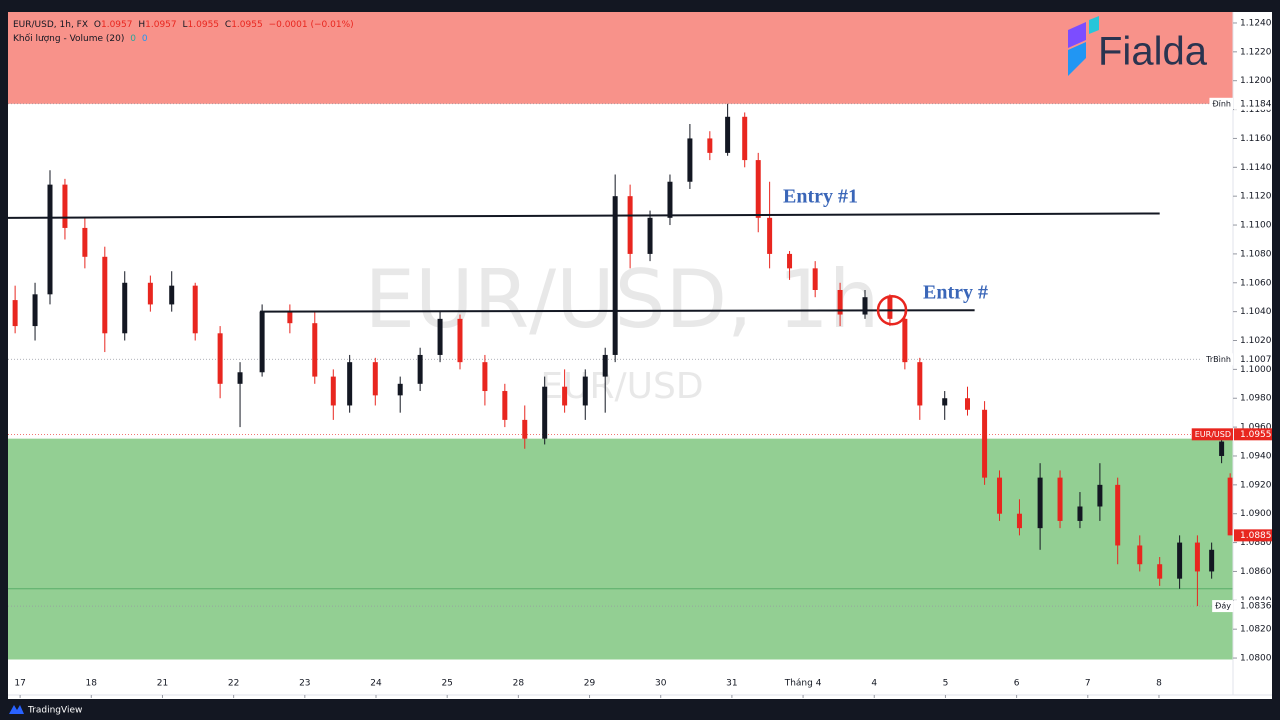 This screenshot has height=720, width=1280. I want to click on price-label: 1.0885, so click(1253, 535).